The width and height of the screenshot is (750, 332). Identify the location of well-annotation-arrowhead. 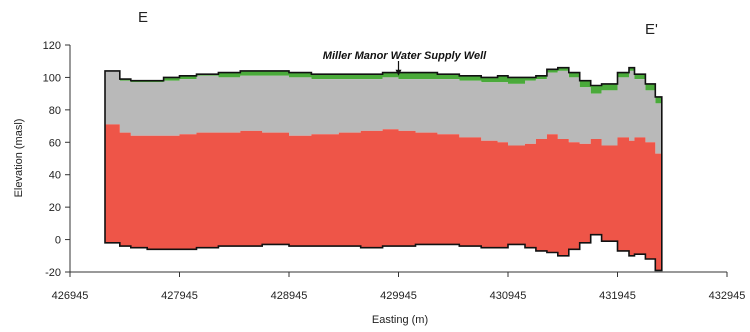
(398, 72).